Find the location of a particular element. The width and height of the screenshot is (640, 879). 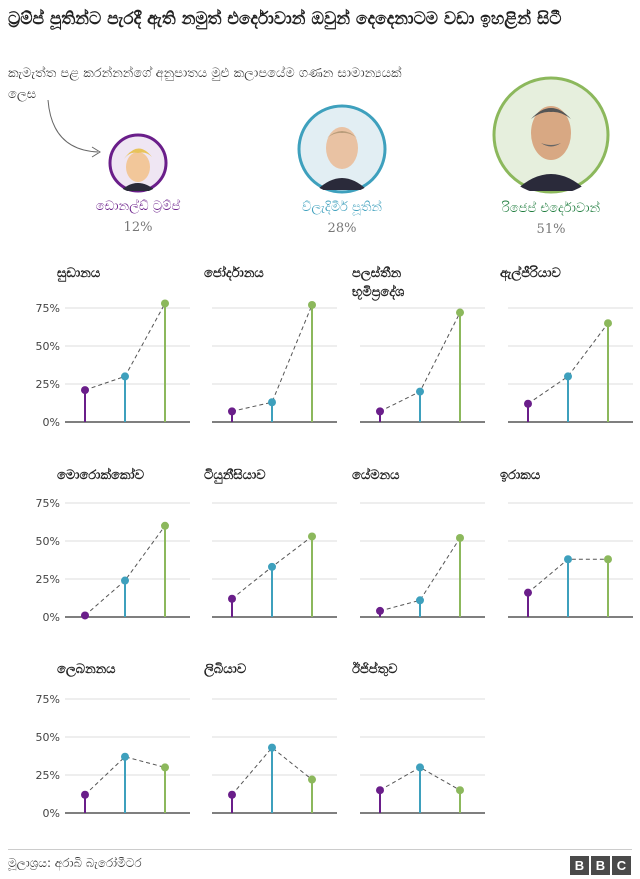

country-label: ඇල්ජීරියාව is located at coordinates (530, 273).